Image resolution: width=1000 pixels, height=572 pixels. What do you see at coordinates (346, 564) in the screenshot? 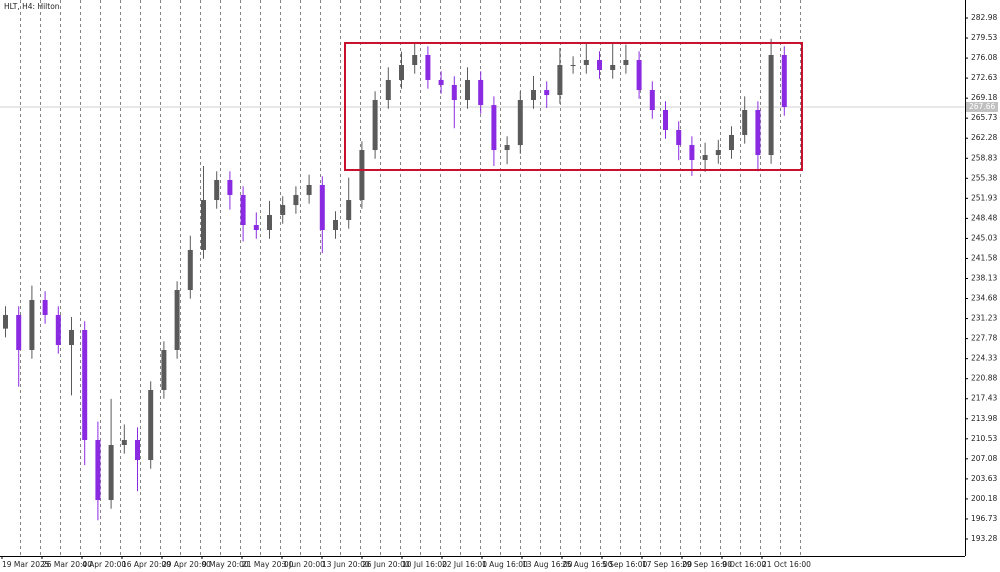
I see `x-tick-label: 13 Jun 20:00` at bounding box center [346, 564].